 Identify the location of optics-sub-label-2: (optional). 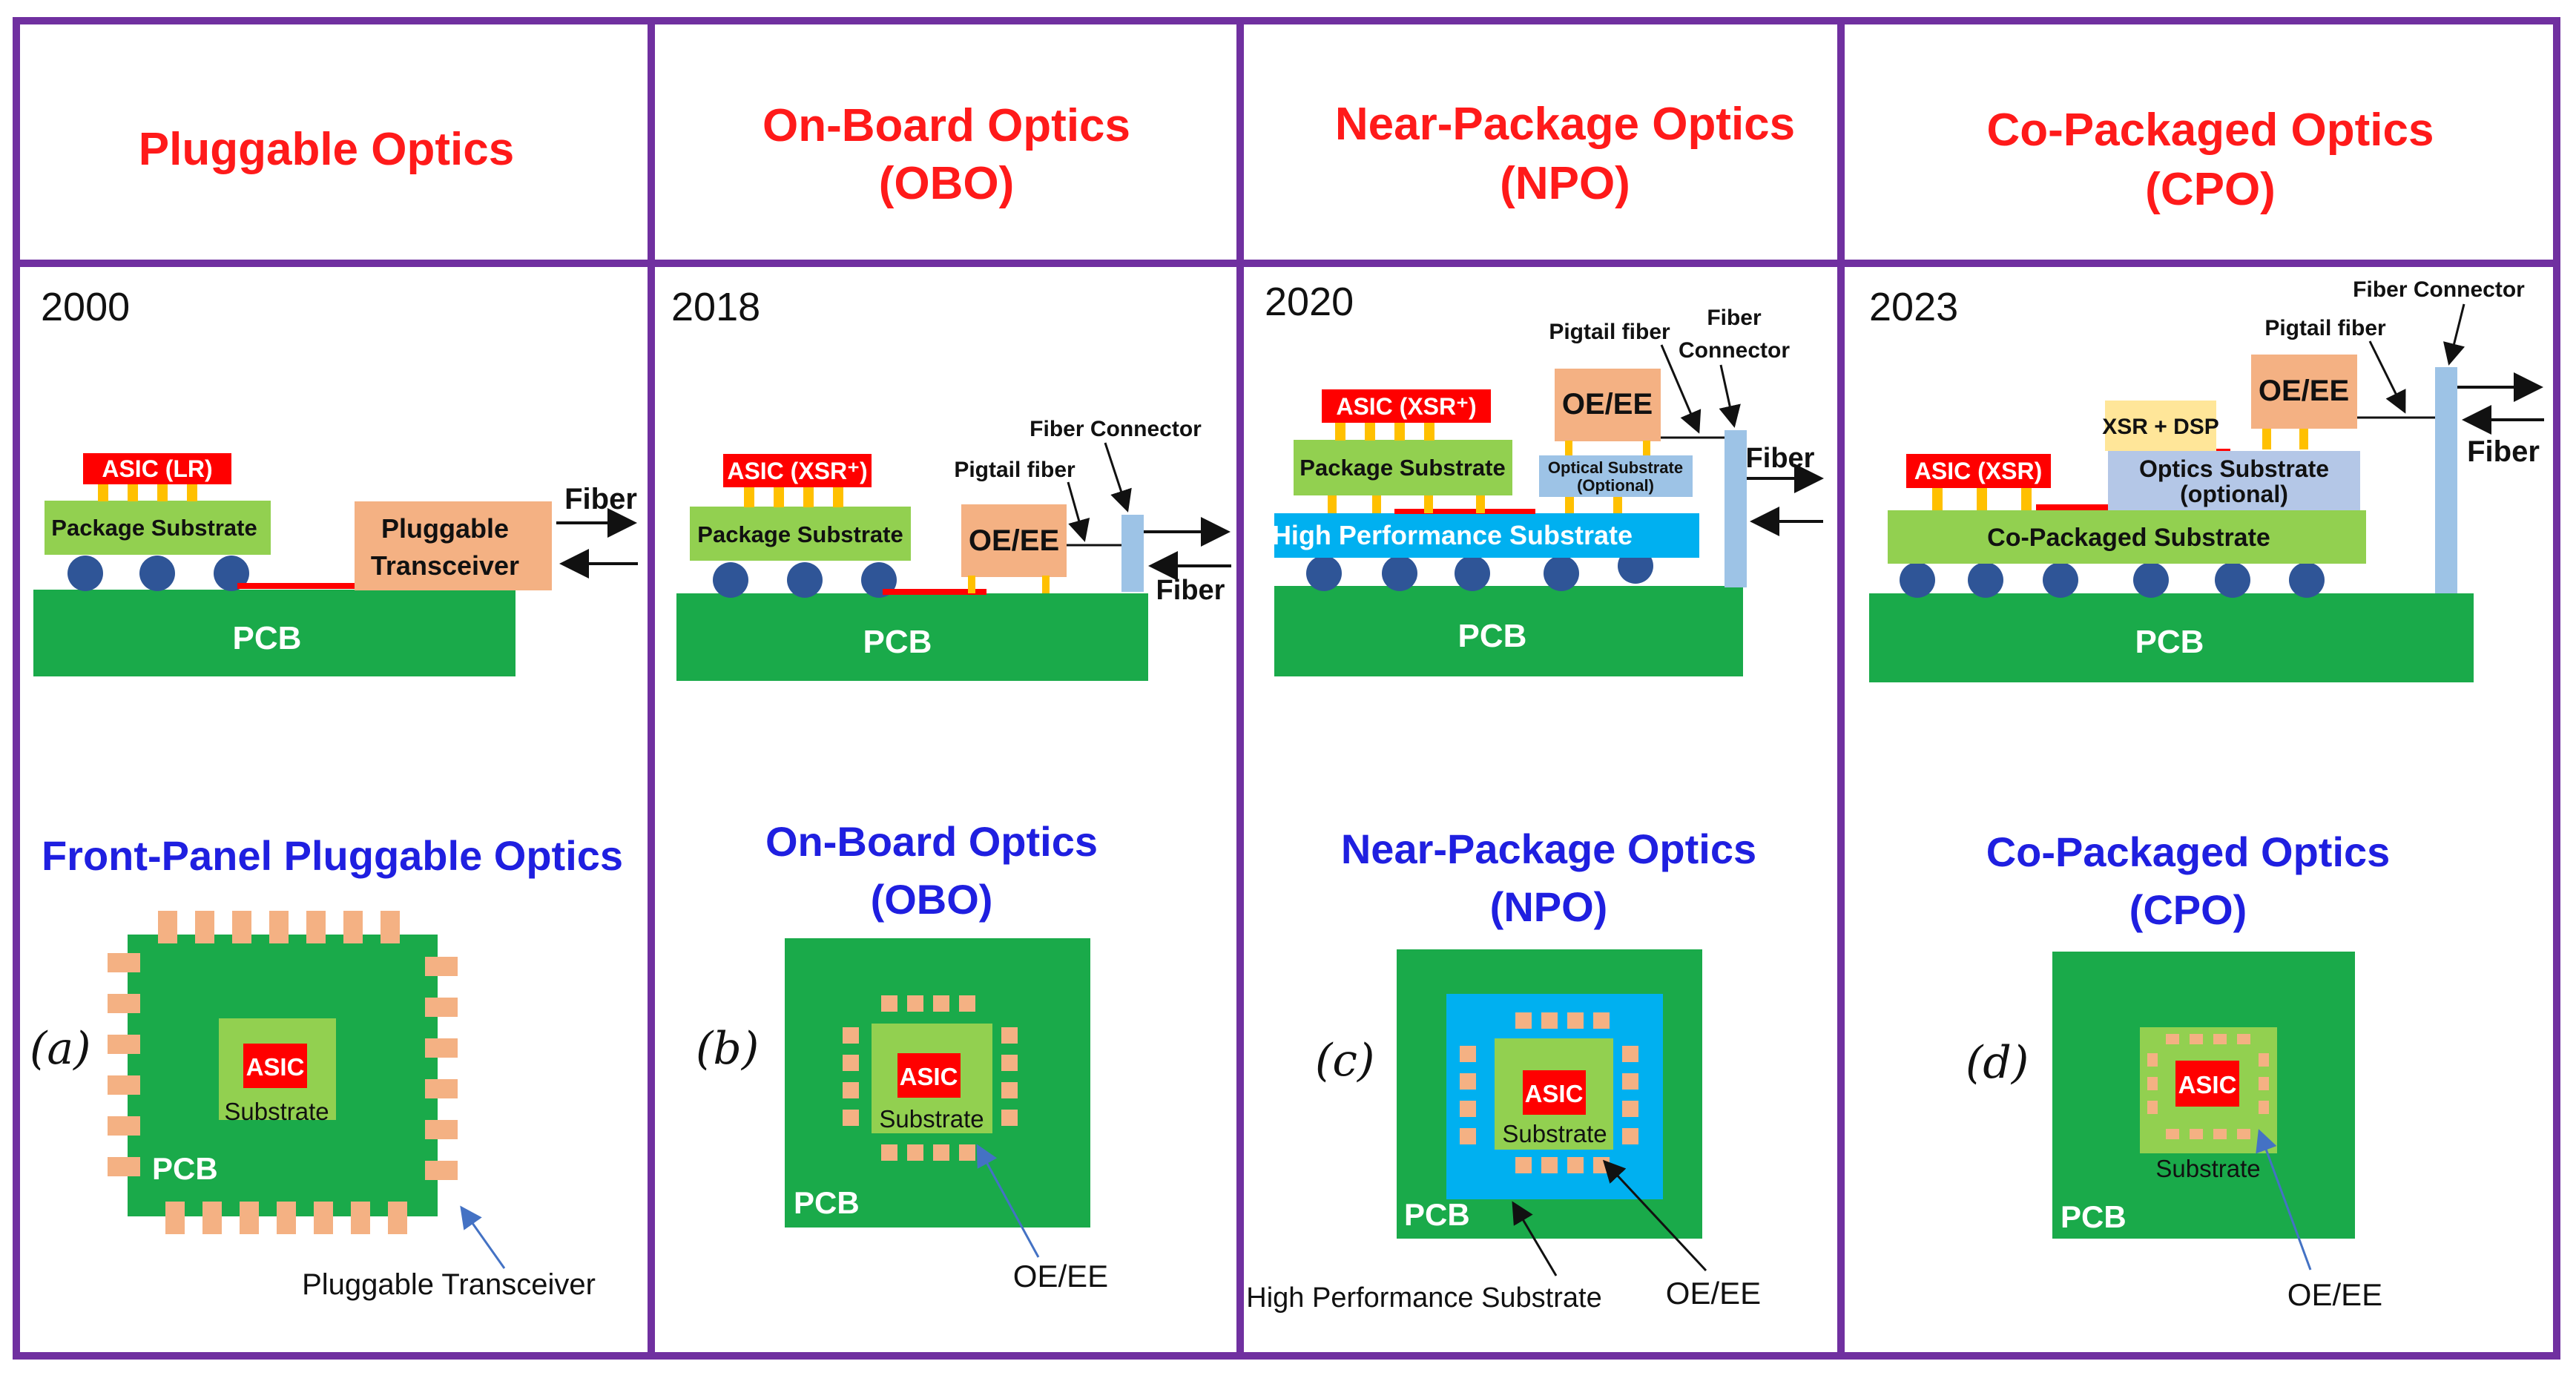
(2234, 494).